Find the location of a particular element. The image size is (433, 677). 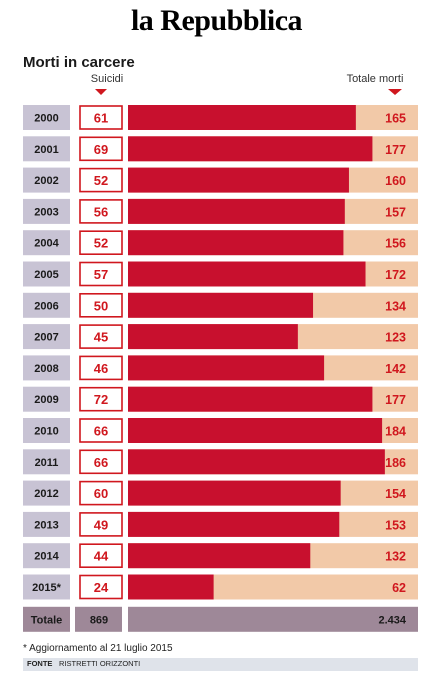

suicidi-value: 44 is located at coordinates (101, 556).